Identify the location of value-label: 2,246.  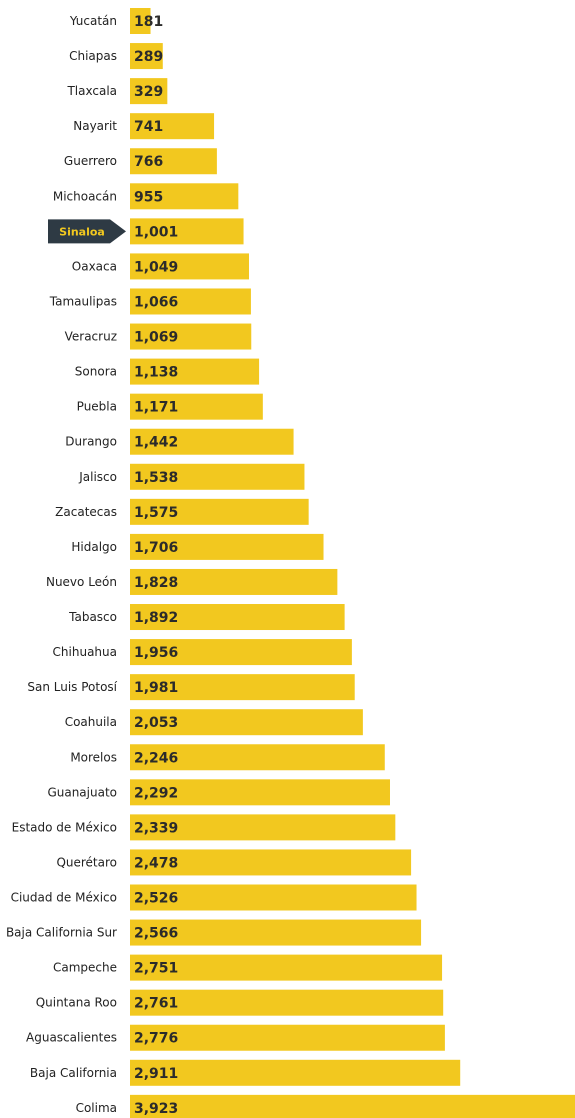
(156, 758).